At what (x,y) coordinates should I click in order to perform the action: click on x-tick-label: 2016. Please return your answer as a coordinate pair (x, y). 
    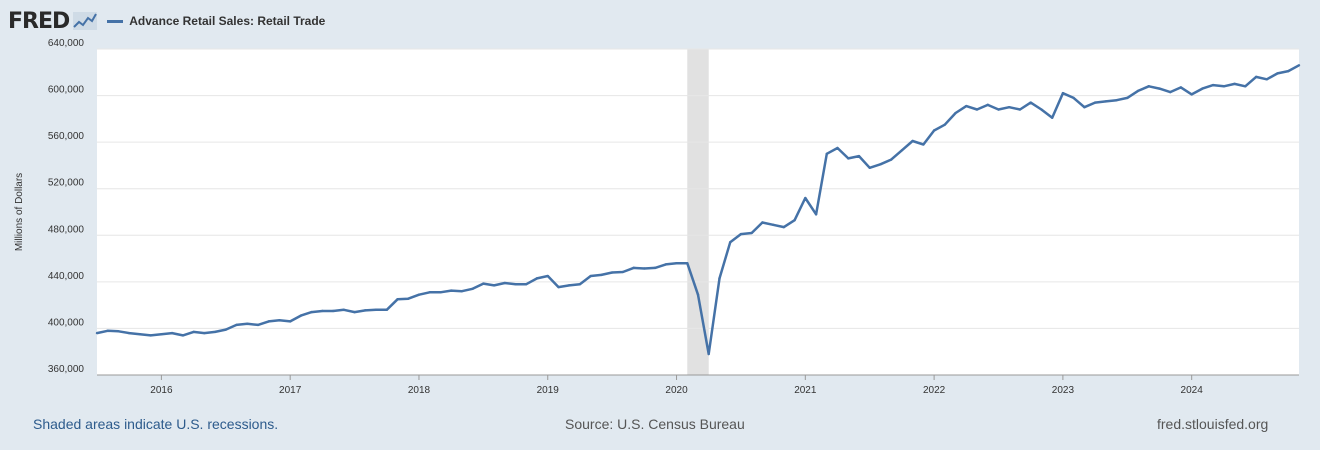
    Looking at the image, I should click on (161, 390).